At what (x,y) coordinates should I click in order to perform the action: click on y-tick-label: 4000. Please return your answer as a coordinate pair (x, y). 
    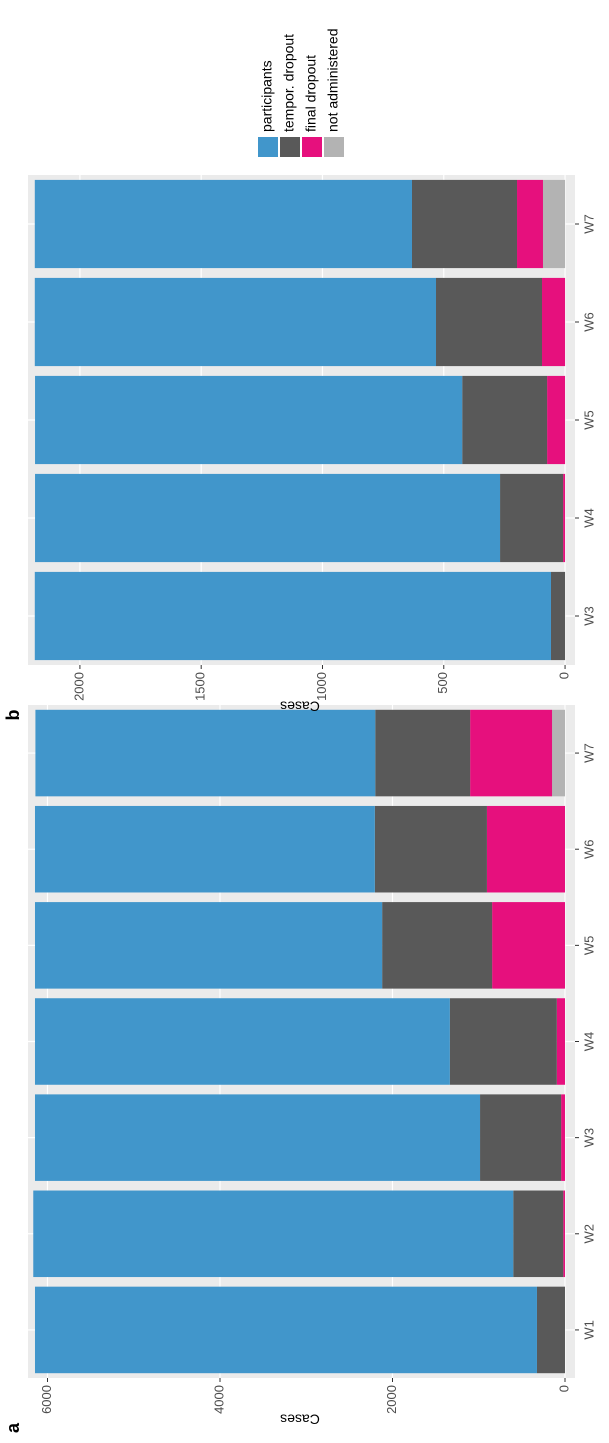
    Looking at the image, I should click on (218, 1399).